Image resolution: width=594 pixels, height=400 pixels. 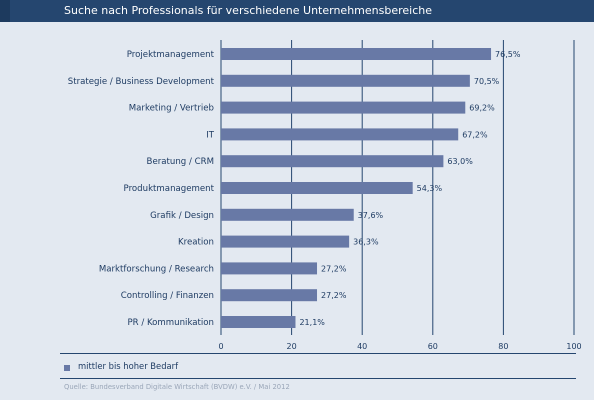 I want to click on category-label: Controlling / Finanzen, so click(x=167, y=296).